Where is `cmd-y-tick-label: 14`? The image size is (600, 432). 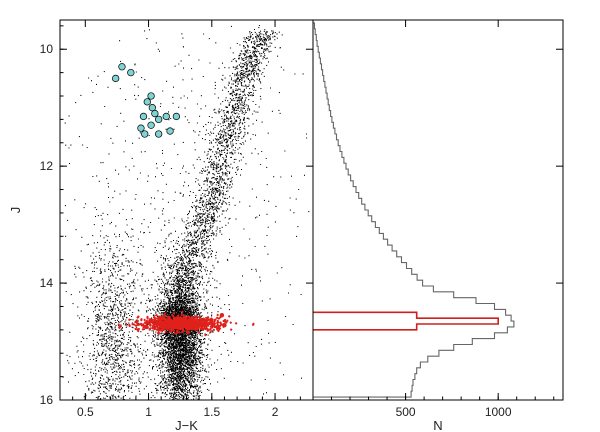 cmd-y-tick-label: 14 is located at coordinates (47, 283).